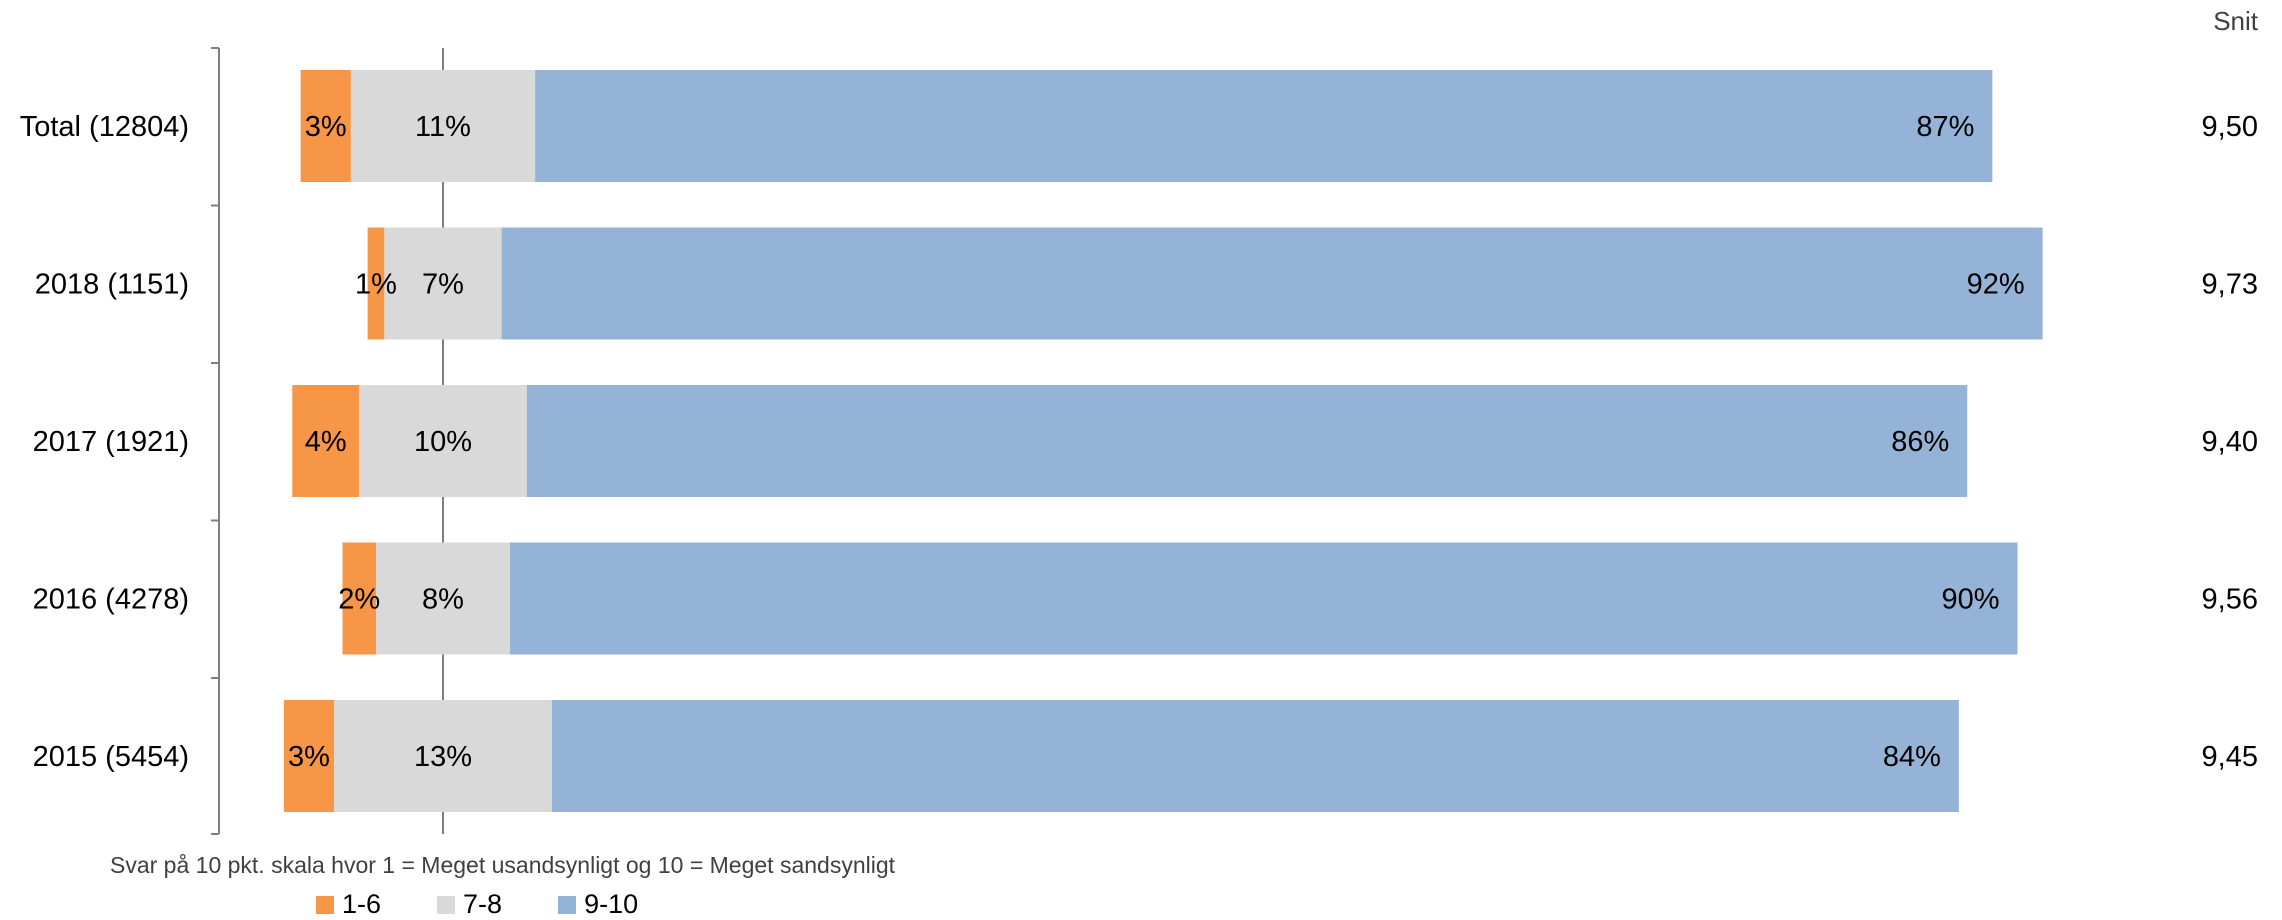 The height and width of the screenshot is (920, 2282). Describe the element at coordinates (104, 127) in the screenshot. I see `category-label: Total (12804)` at that location.